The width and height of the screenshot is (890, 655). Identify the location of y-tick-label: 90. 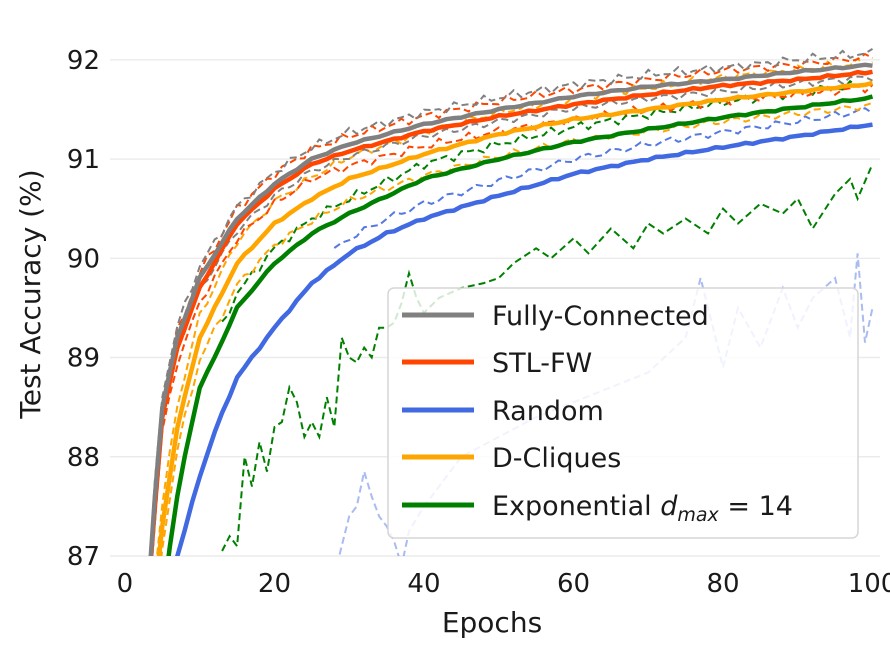
(83, 259).